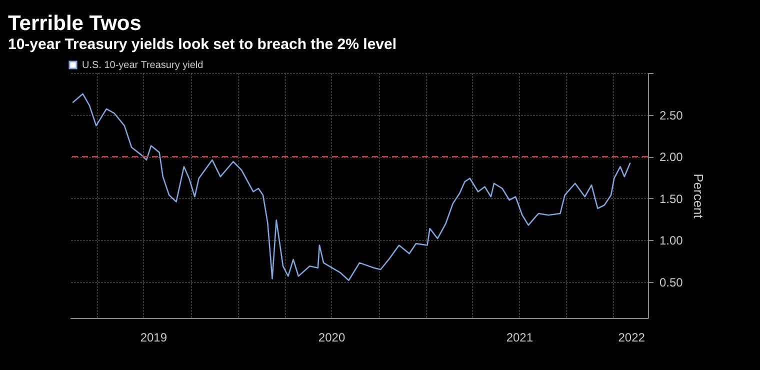 The image size is (760, 370). Describe the element at coordinates (154, 337) in the screenshot. I see `x-tick-label: 2019` at that location.